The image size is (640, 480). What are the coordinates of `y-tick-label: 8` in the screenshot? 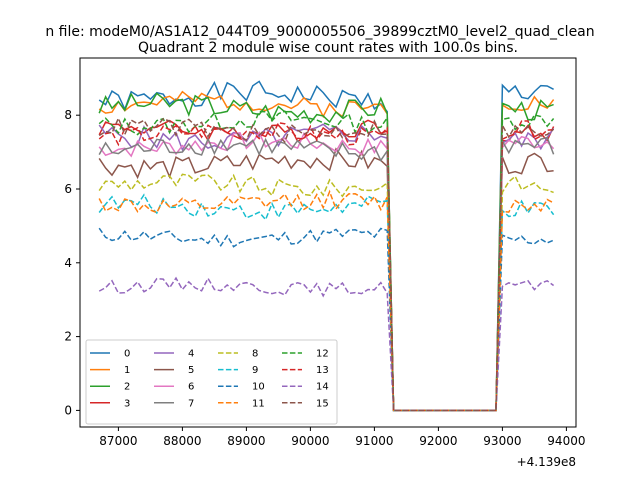 It's located at (68, 115).